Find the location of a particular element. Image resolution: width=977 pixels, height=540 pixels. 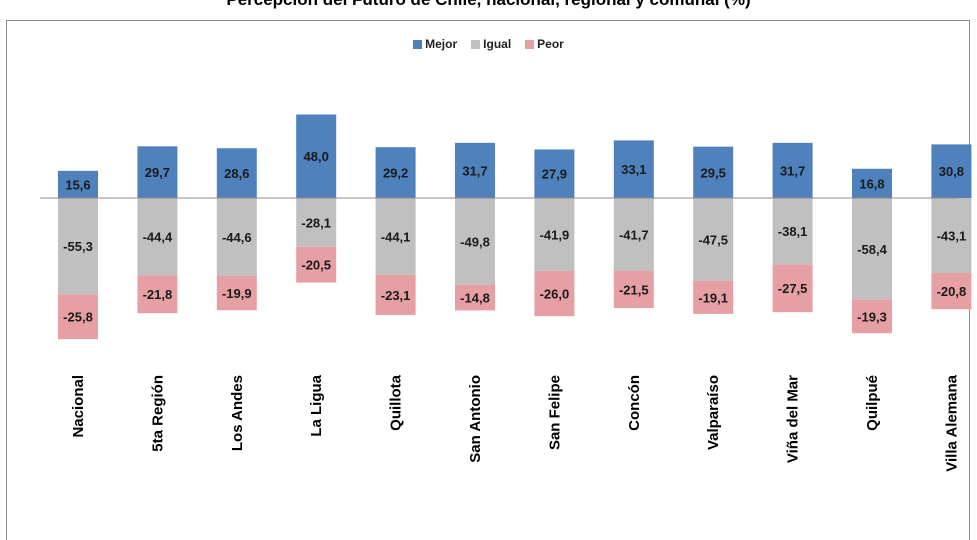

bar-mejor-valparaiso is located at coordinates (713, 172).